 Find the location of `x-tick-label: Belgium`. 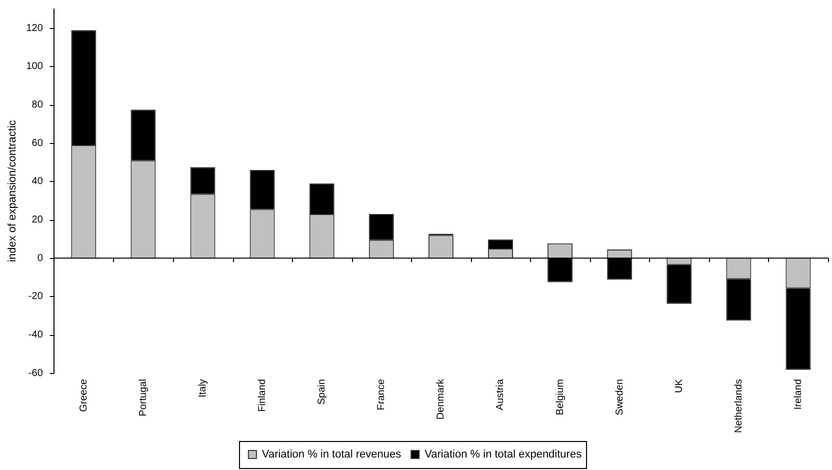

x-tick-label: Belgium is located at coordinates (560, 397).